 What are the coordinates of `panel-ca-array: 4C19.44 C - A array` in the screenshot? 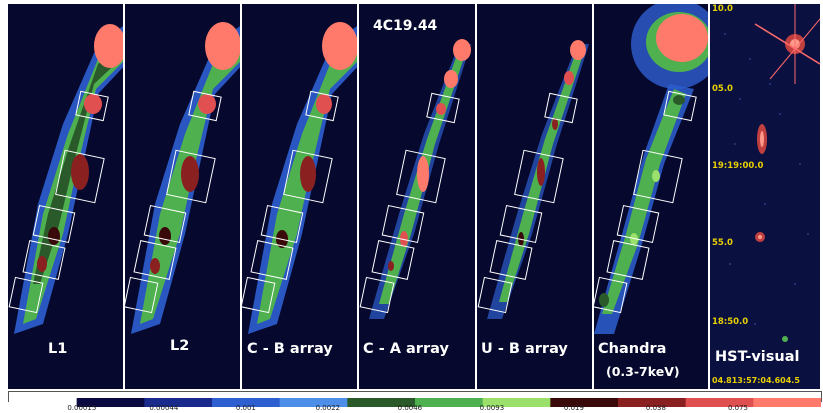 It's located at (417, 196).